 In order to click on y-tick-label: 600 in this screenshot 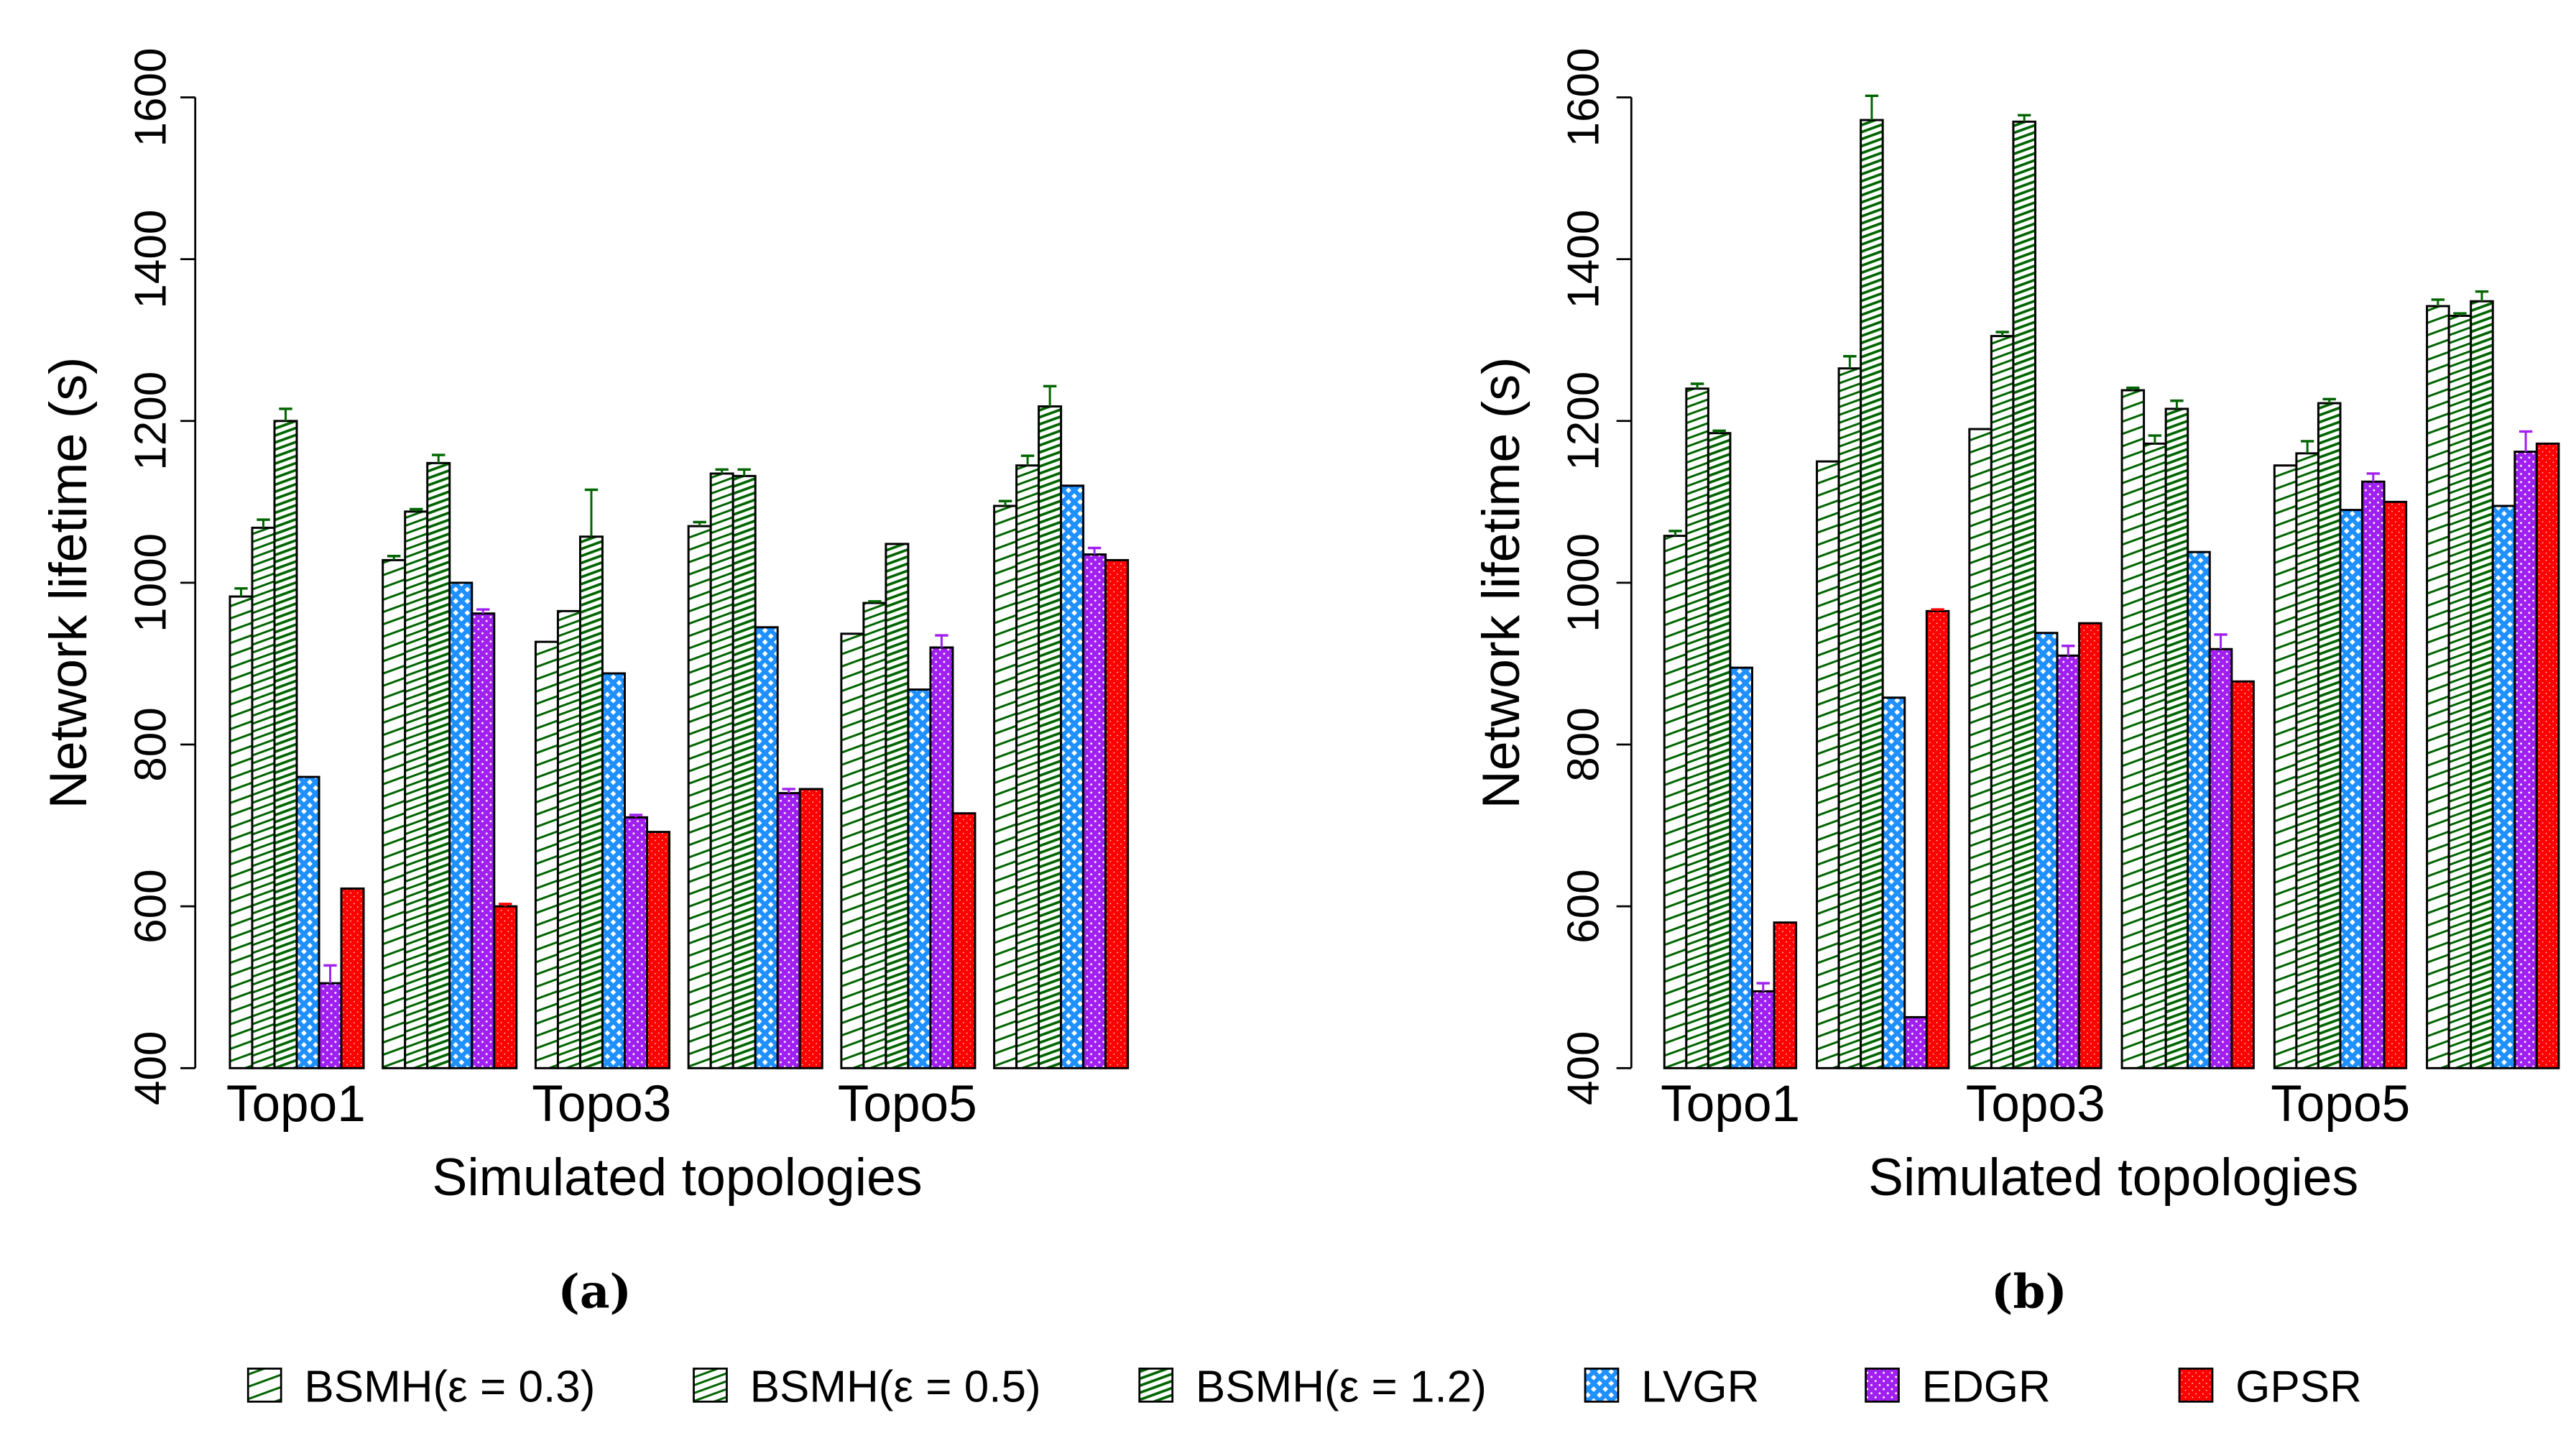, I will do `click(1583, 906)`.